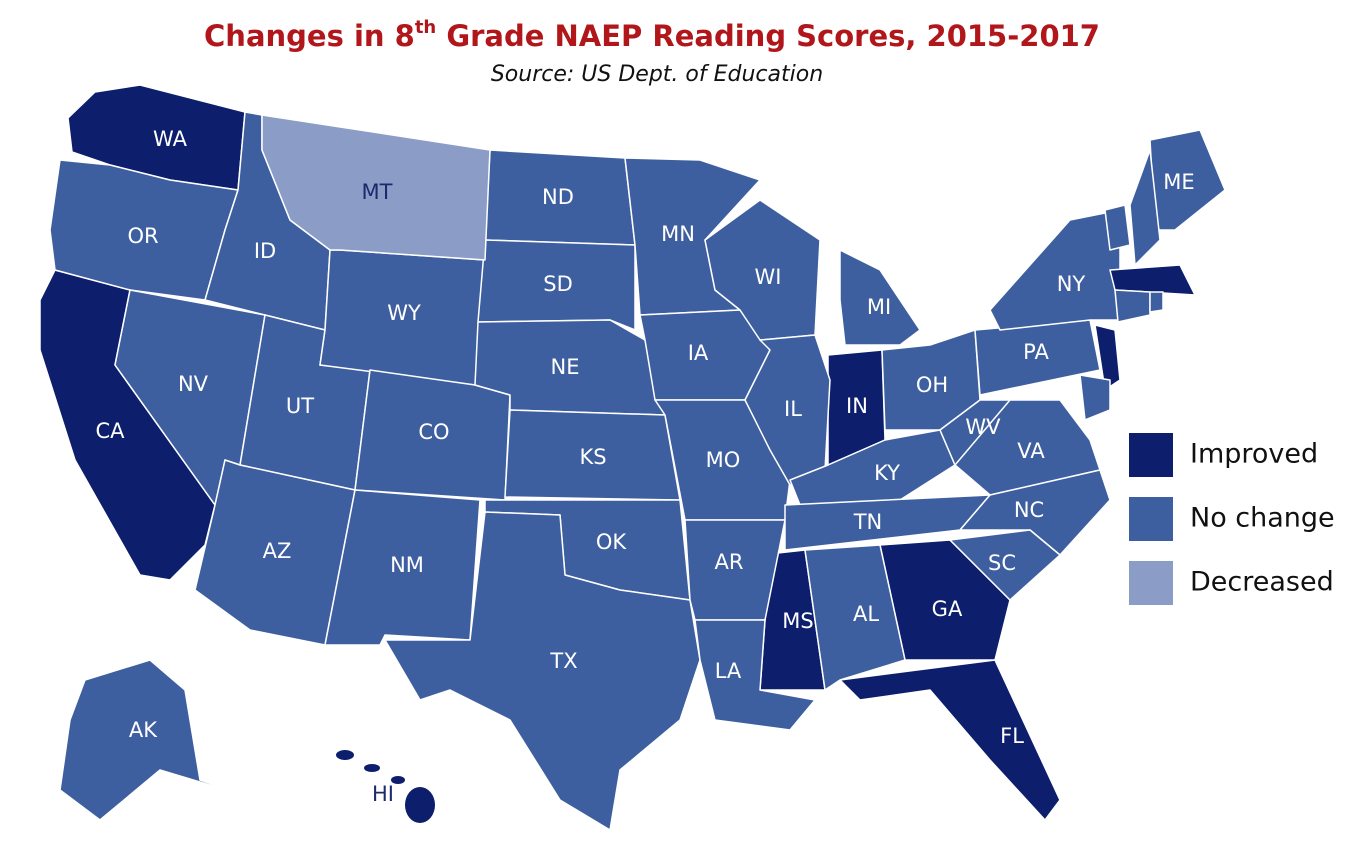  I want to click on state-label: AK, so click(143, 730).